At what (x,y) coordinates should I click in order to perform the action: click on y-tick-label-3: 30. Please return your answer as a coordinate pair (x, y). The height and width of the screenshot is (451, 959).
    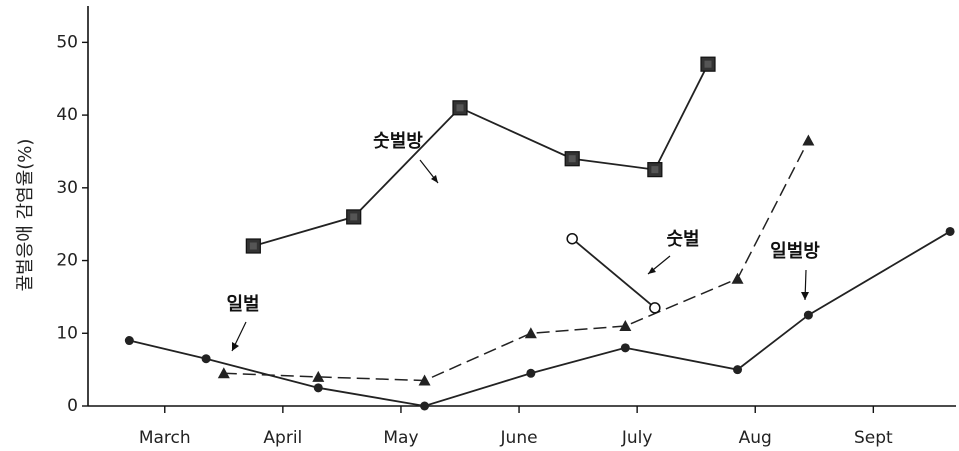
    Looking at the image, I should click on (67, 188).